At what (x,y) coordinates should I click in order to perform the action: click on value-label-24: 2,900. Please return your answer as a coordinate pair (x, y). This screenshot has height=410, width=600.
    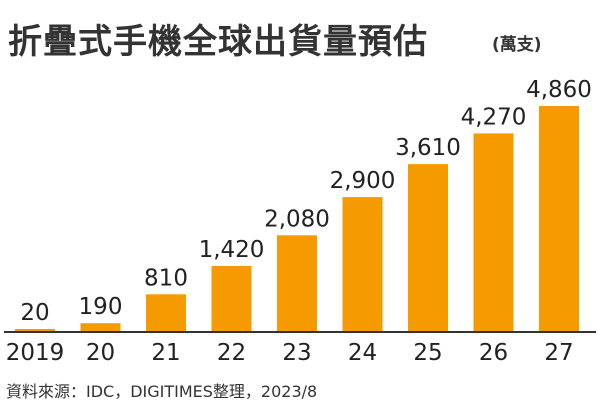
    Looking at the image, I should click on (363, 181).